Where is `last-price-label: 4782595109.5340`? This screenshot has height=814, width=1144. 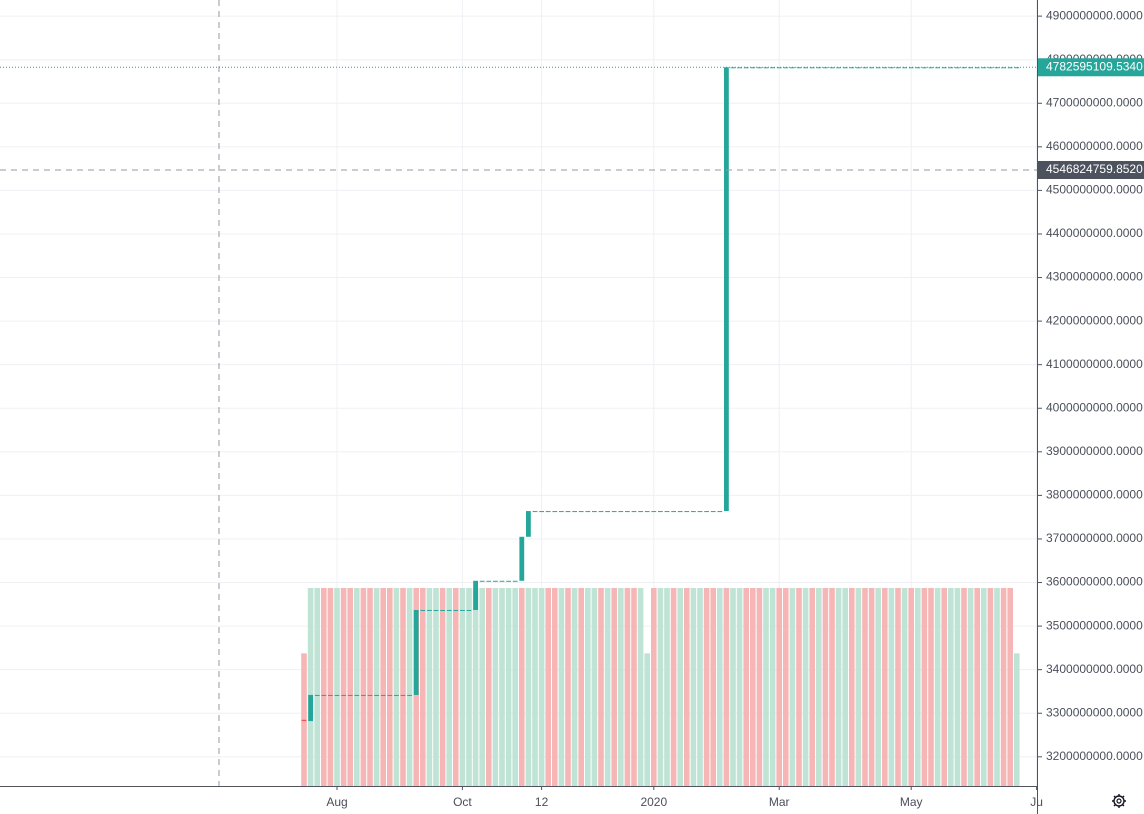 last-price-label: 4782595109.5340 is located at coordinates (1094, 66).